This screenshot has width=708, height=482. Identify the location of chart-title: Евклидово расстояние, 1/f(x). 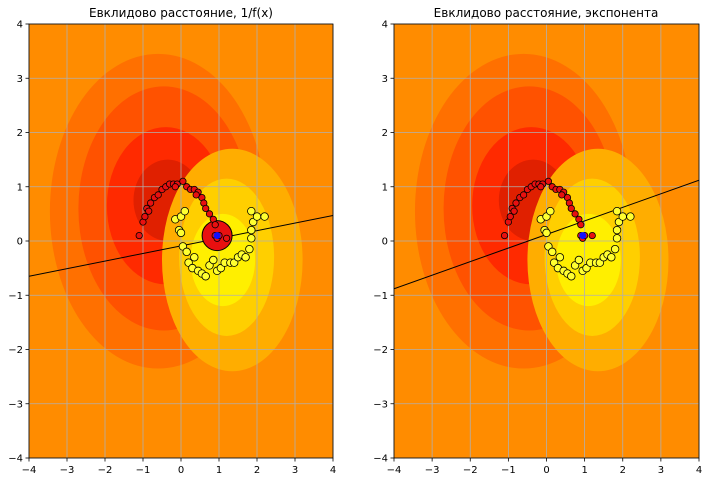
(181, 13).